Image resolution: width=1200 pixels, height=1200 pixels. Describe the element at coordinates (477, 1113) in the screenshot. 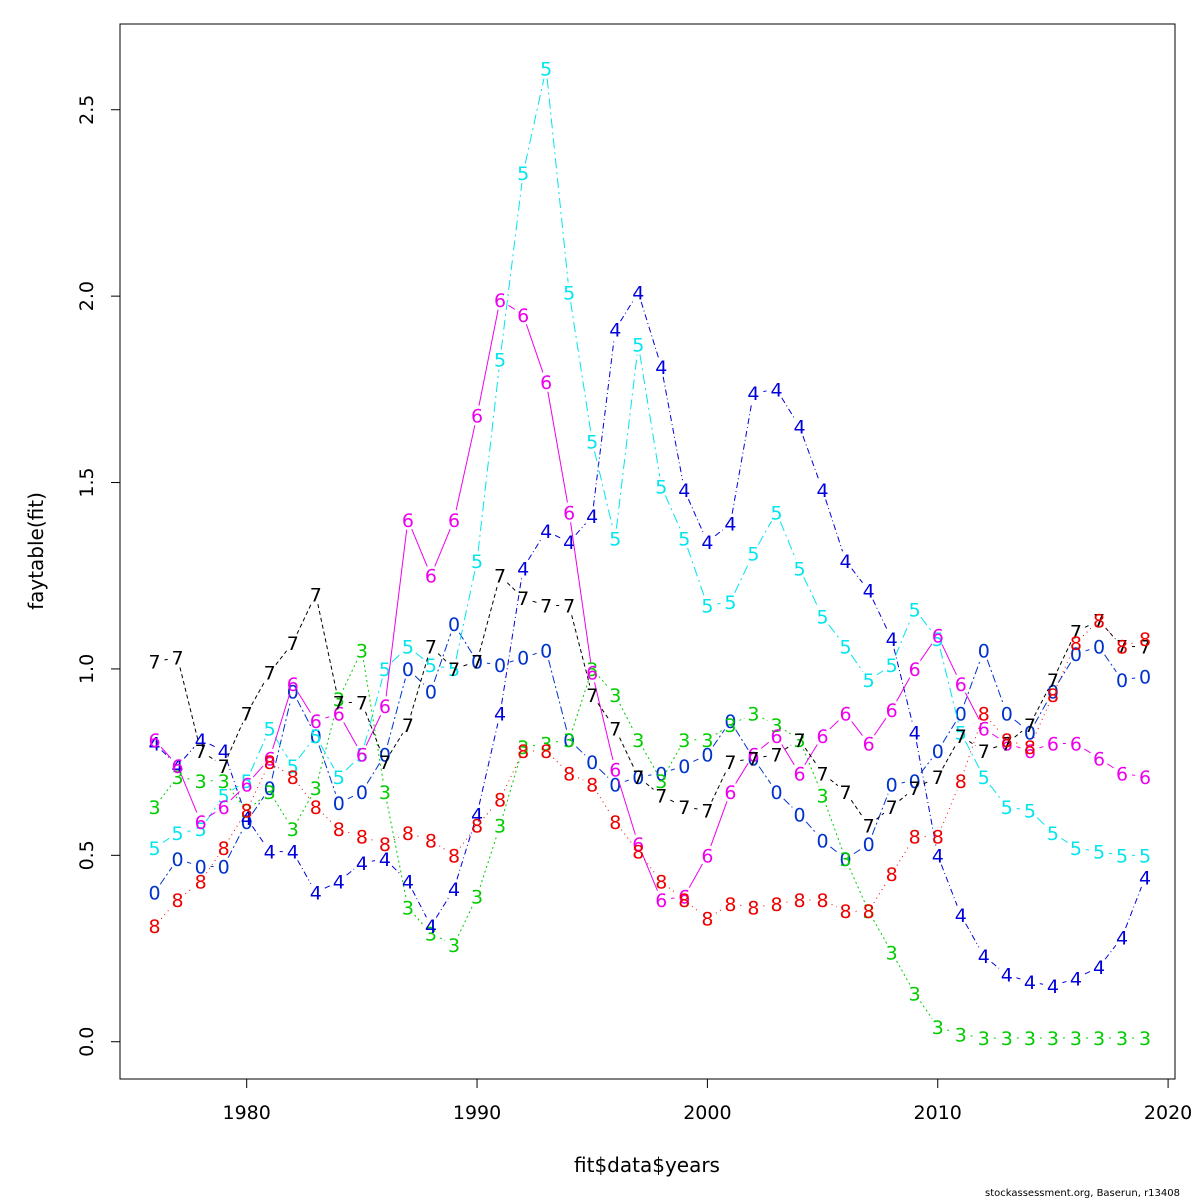

I see `x-tick-label: 1990` at that location.